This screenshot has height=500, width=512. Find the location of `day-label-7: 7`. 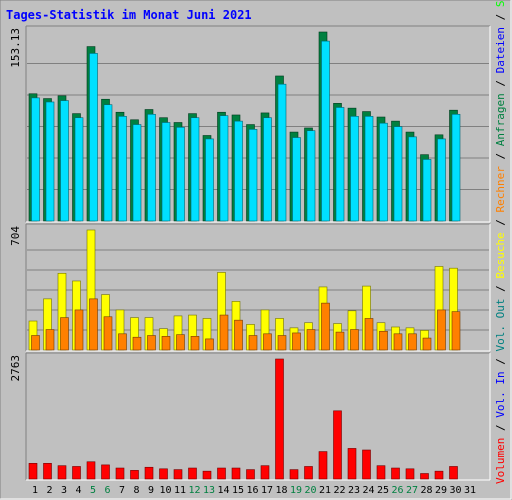

day-label-7: 7 is located at coordinates (122, 490).